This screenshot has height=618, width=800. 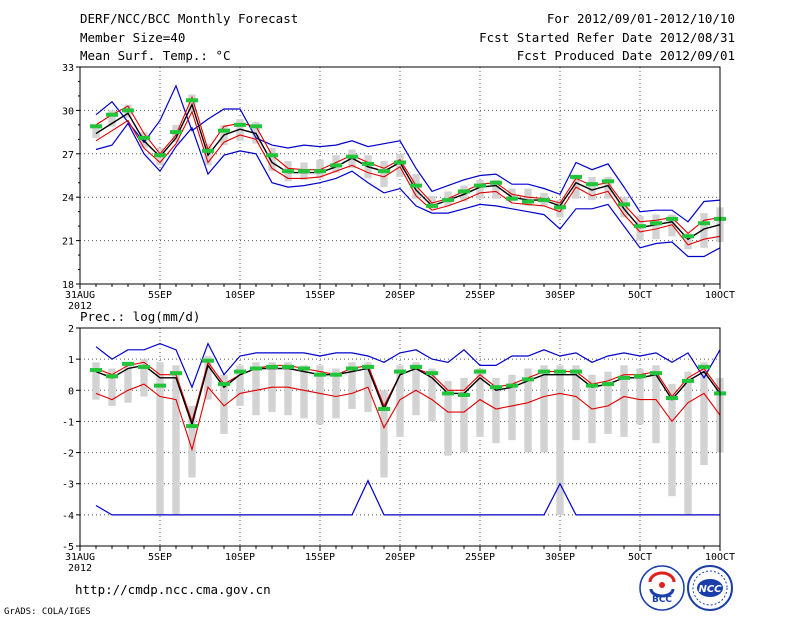 What do you see at coordinates (320, 557) in the screenshot?
I see `prec-xtick-label: 15SEP` at bounding box center [320, 557].